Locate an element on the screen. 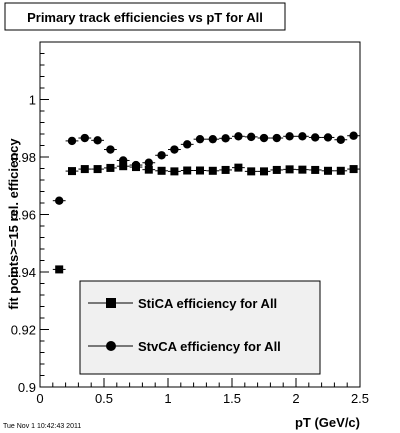  footer-timestamp: Tue Nov 1 10:42:43 2011 is located at coordinates (42, 426).